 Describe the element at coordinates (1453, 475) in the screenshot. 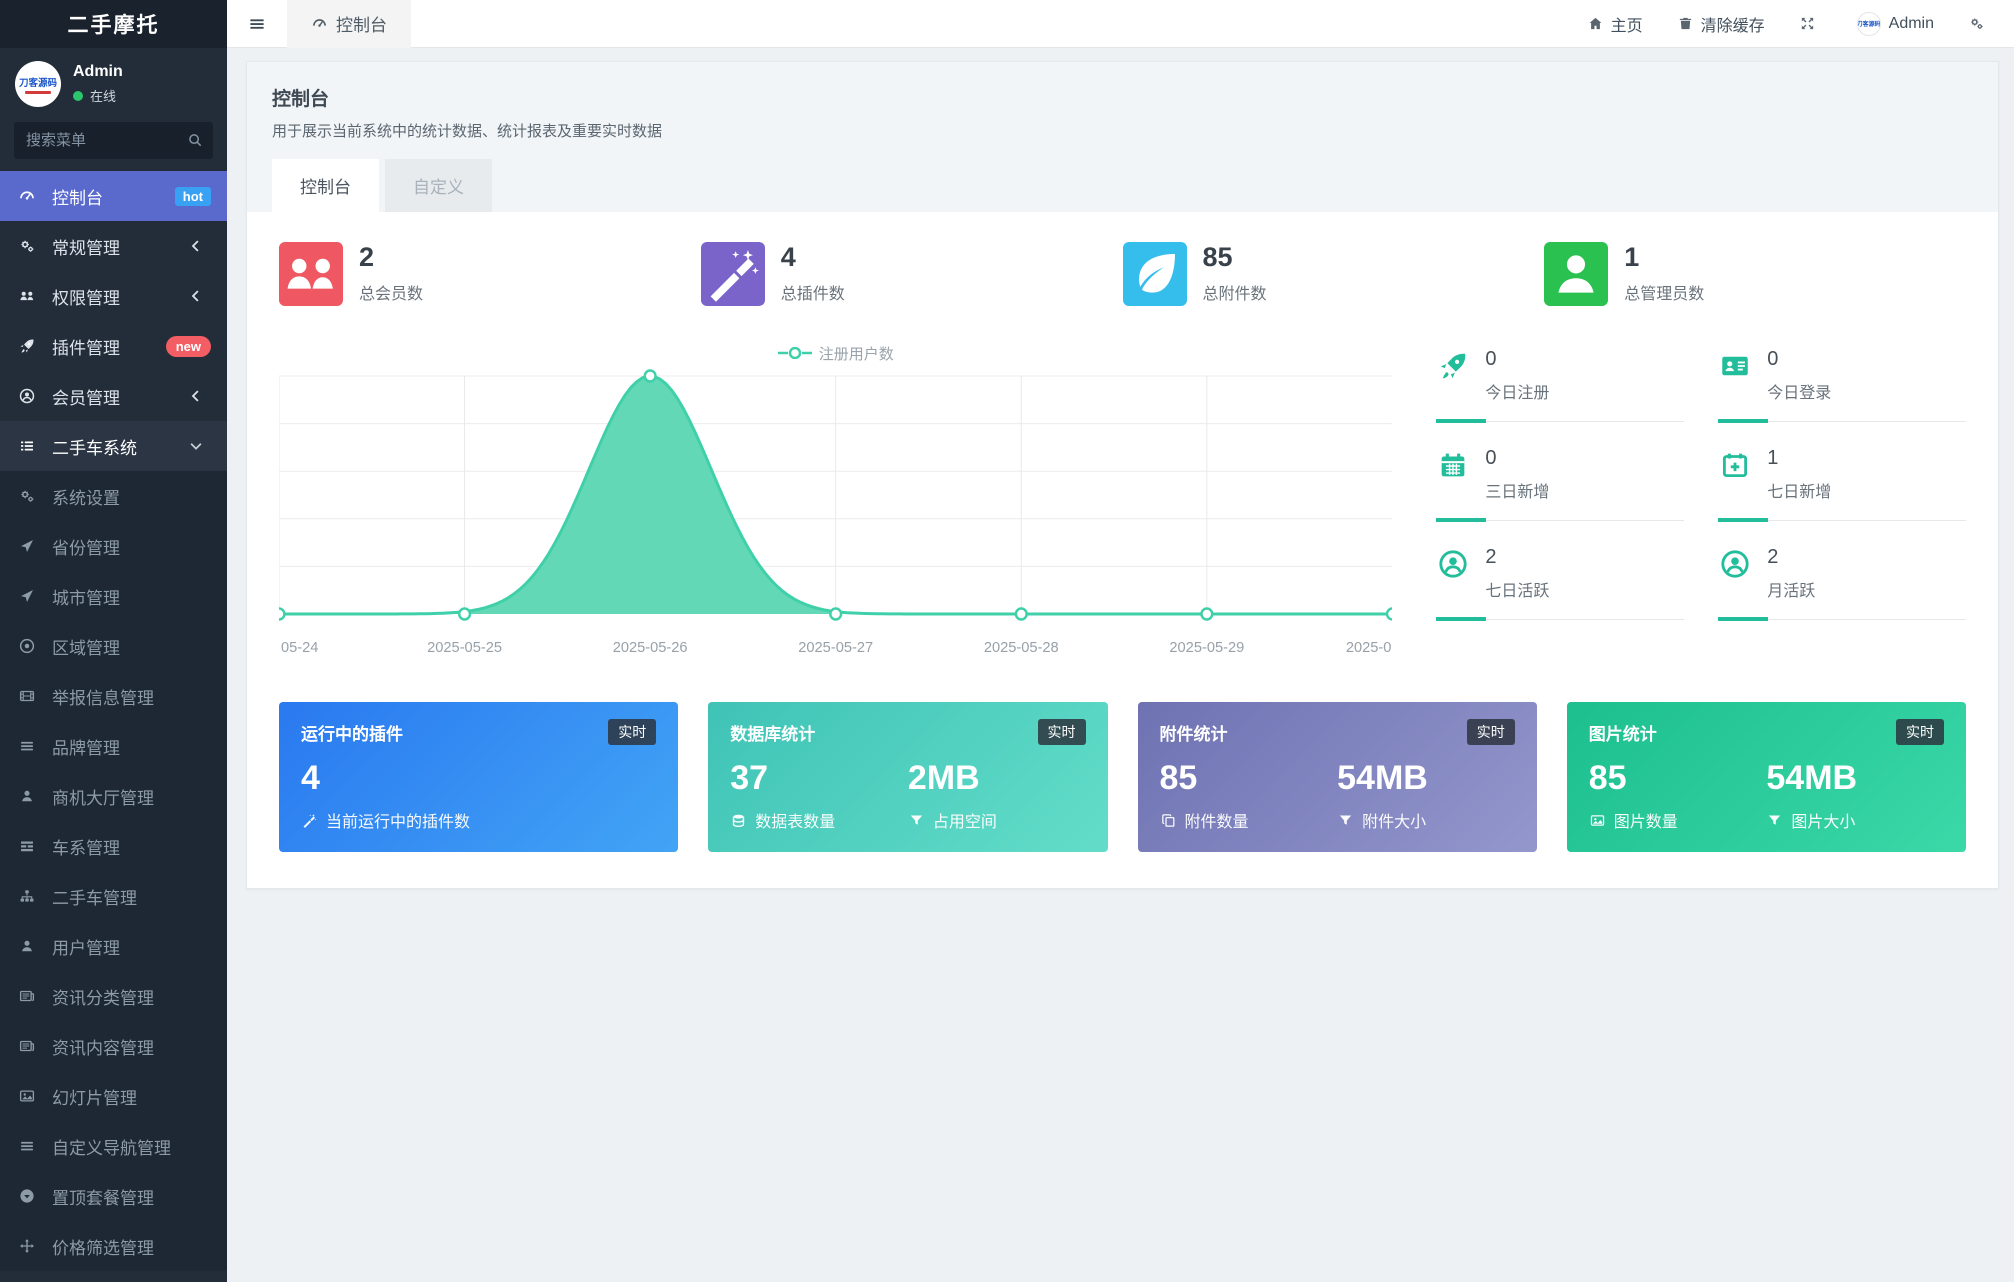

I see `calendar-icon` at that location.